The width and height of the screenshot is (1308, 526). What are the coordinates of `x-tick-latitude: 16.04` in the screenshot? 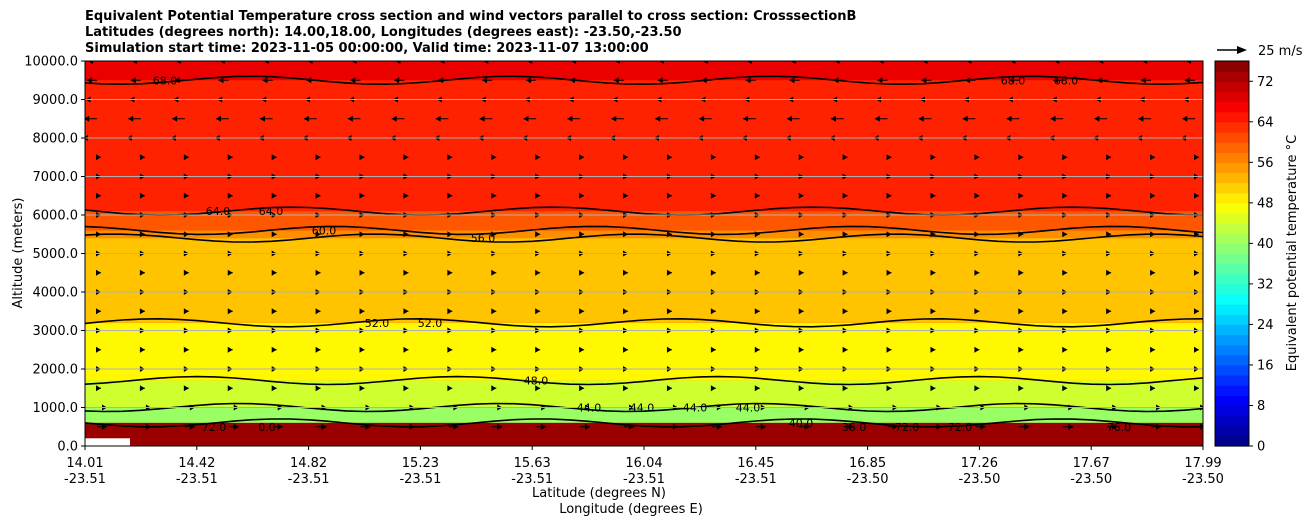 It's located at (643, 463).